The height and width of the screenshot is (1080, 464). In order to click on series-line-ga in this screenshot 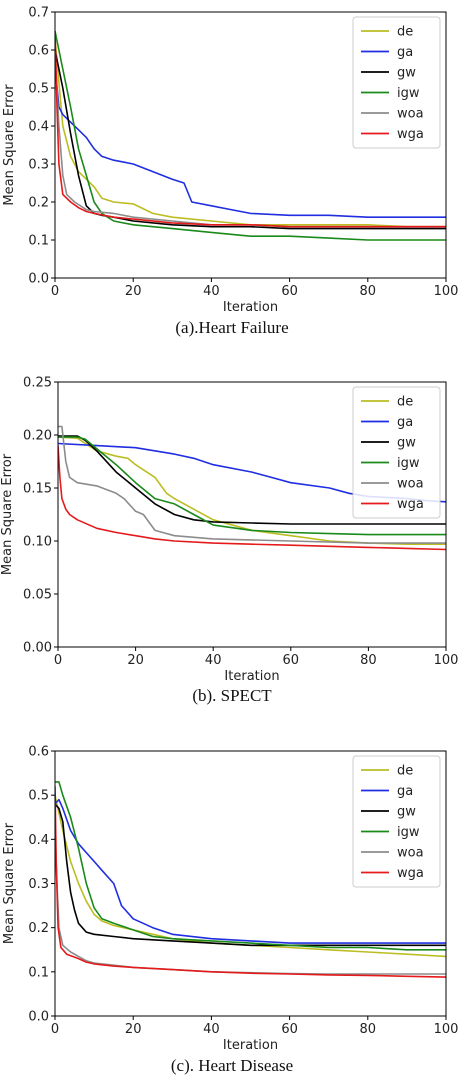, I will do `click(250, 871)`.